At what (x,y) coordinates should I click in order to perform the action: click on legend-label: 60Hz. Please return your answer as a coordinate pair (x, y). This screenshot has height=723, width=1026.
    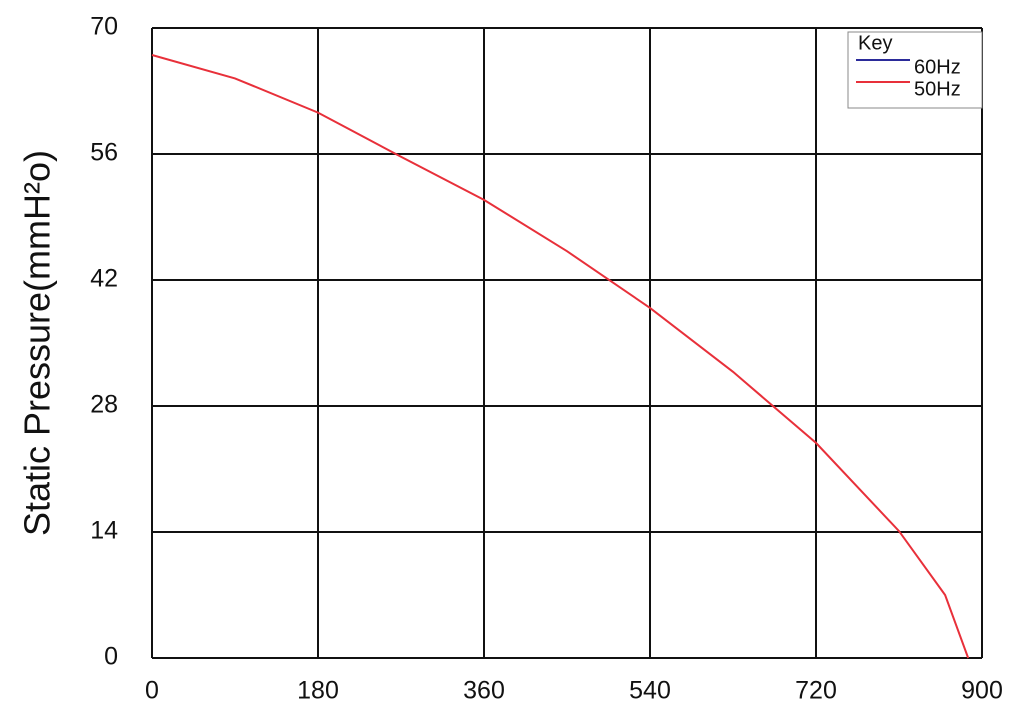
    Looking at the image, I should click on (937, 67).